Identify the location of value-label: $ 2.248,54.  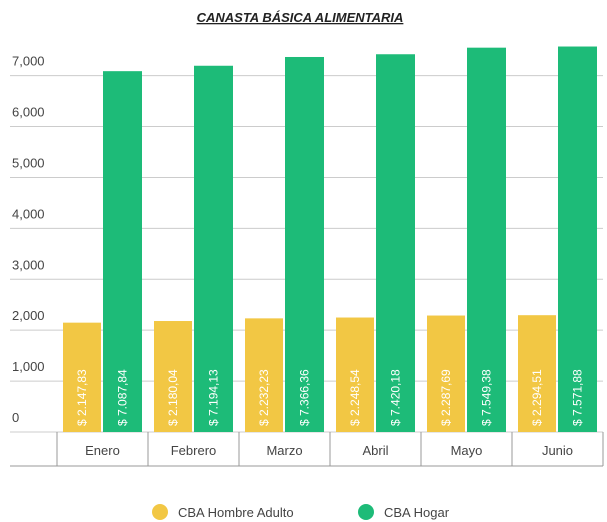
(355, 397).